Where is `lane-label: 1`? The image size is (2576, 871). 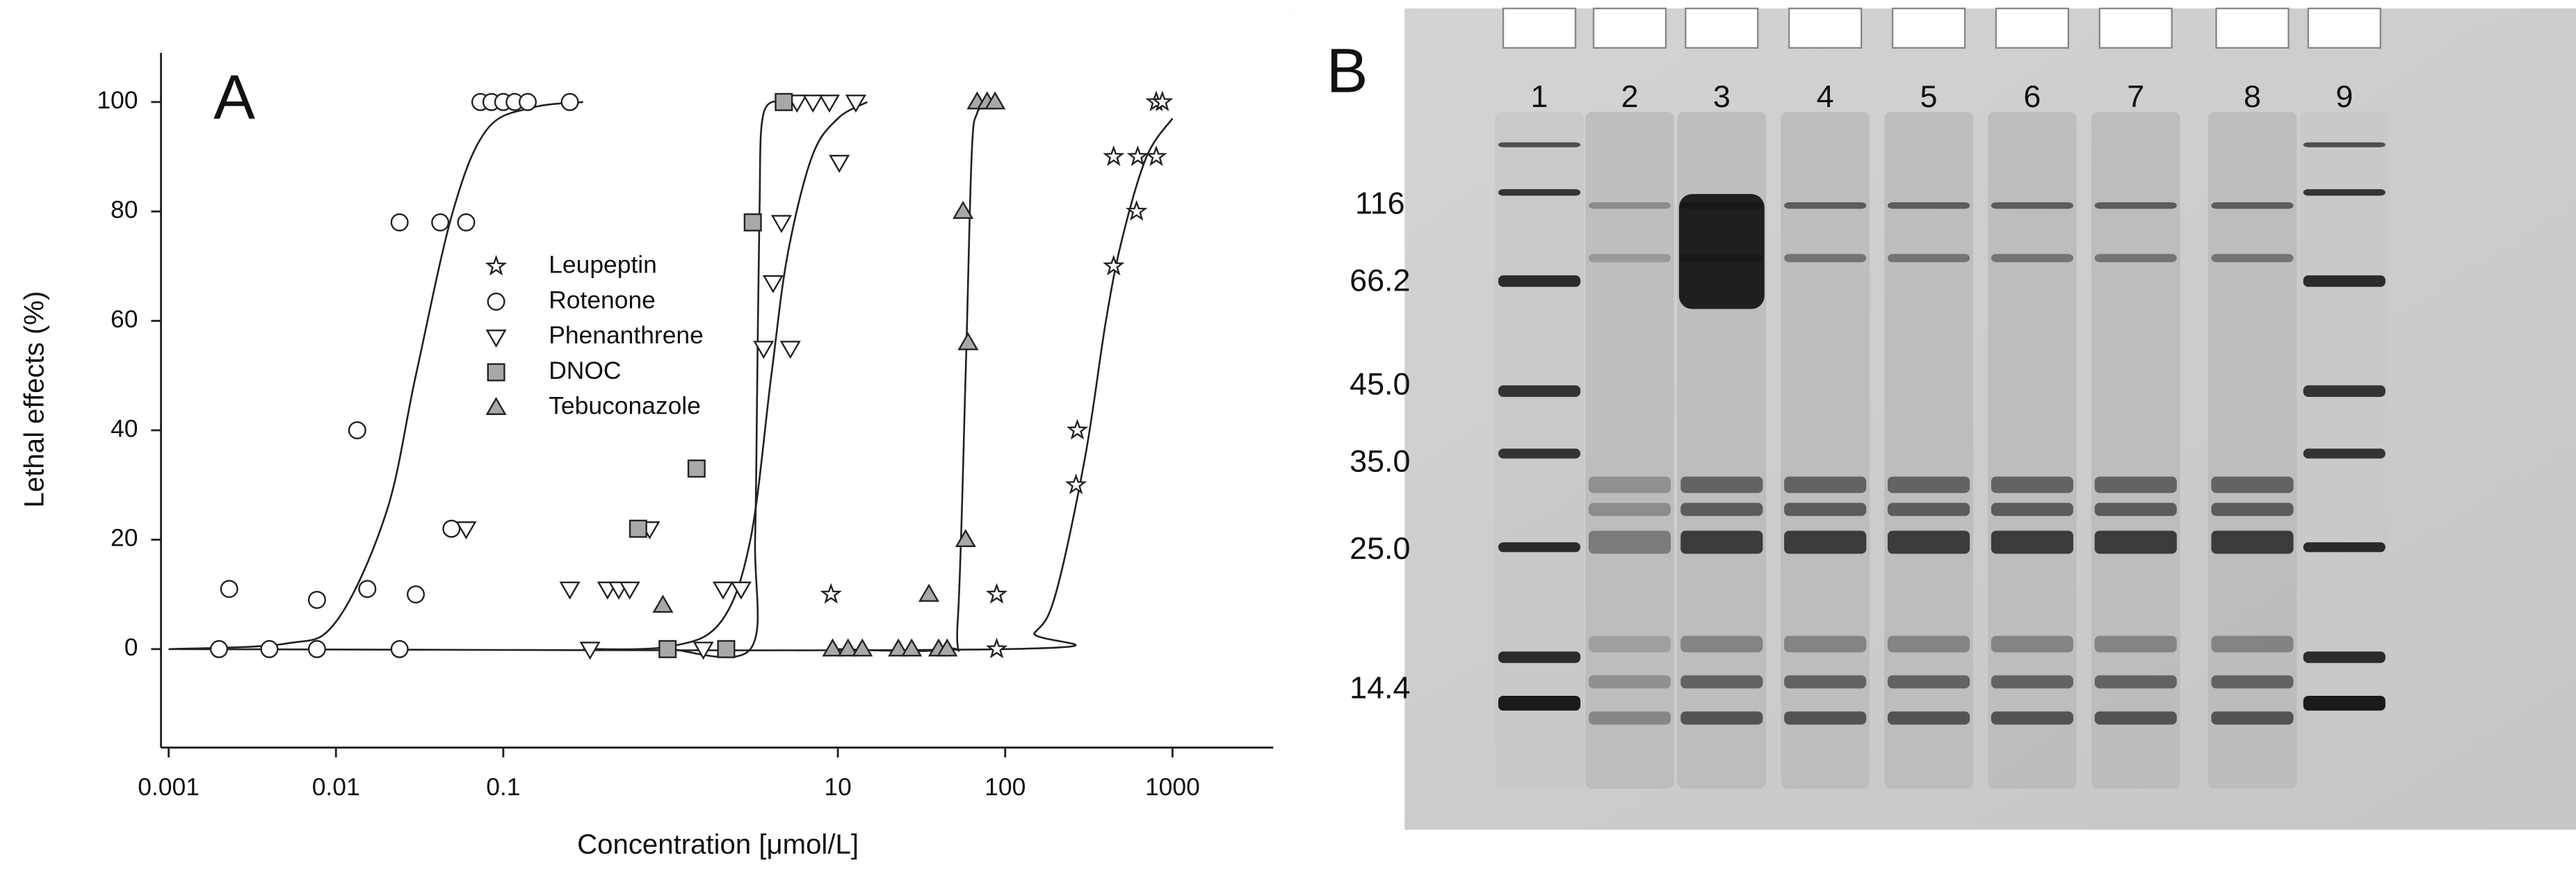
lane-label: 1 is located at coordinates (1539, 96).